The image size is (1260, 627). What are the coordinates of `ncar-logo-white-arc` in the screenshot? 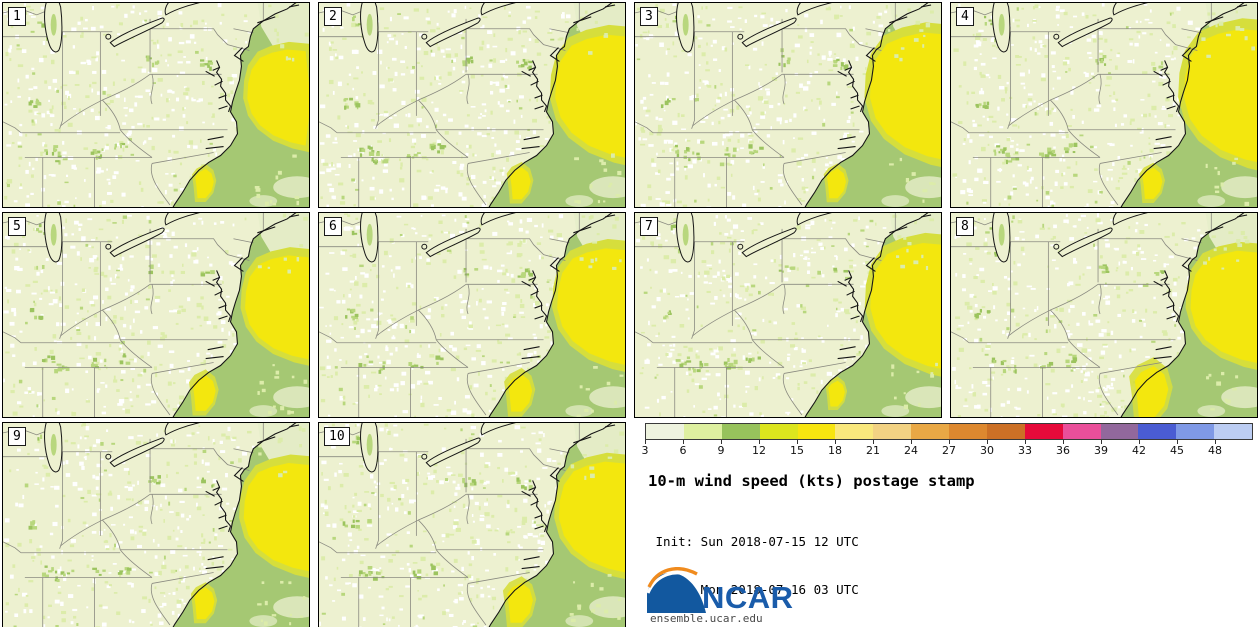 It's located at (671, 582).